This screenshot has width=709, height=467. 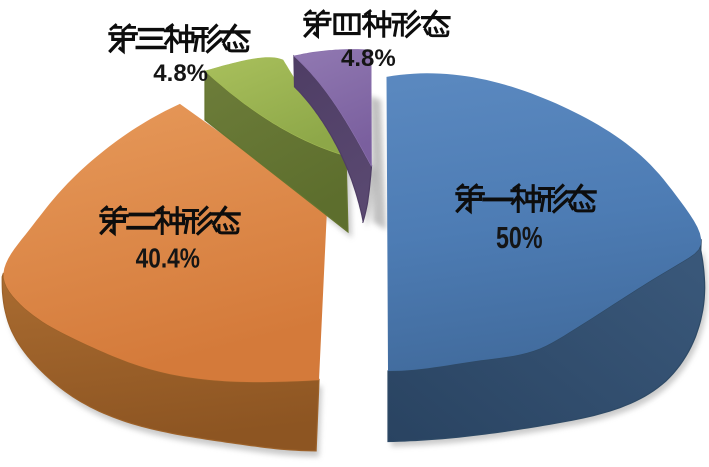 What do you see at coordinates (519, 237) in the screenshot?
I see `svg-text: 50%` at bounding box center [519, 237].